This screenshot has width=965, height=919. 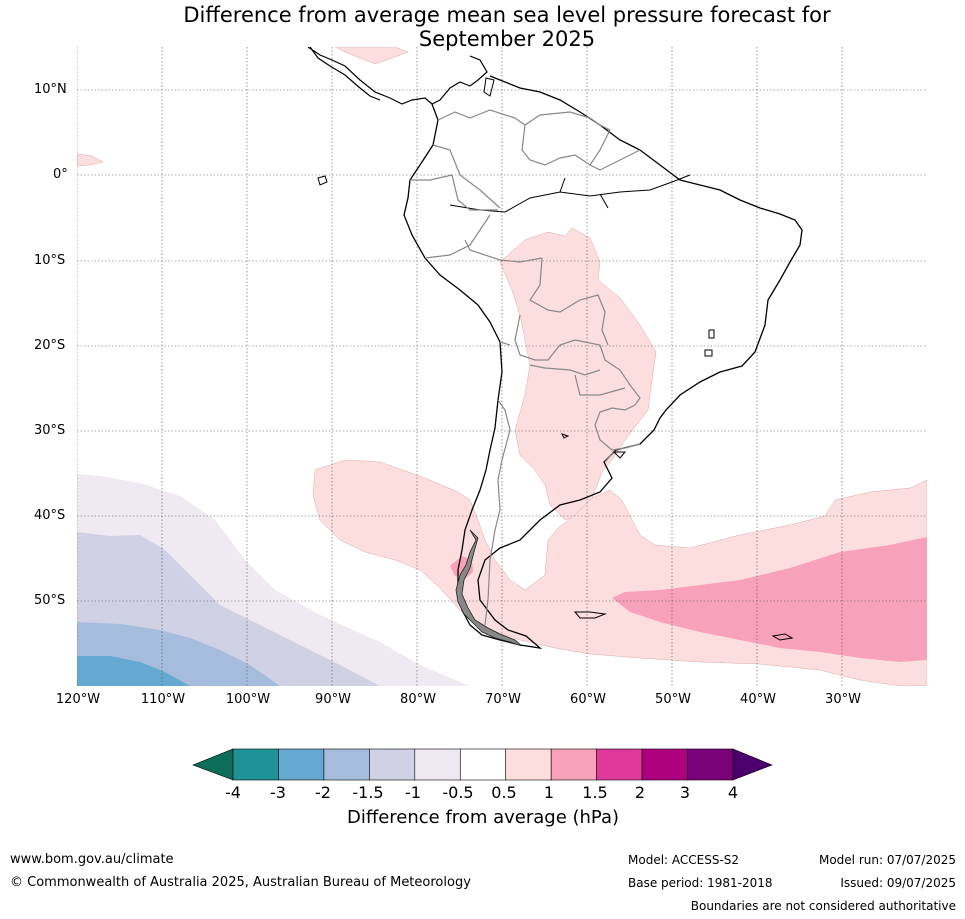 What do you see at coordinates (371, 56) in the screenshot?
I see `anomaly-zone-pink-caribbean` at bounding box center [371, 56].